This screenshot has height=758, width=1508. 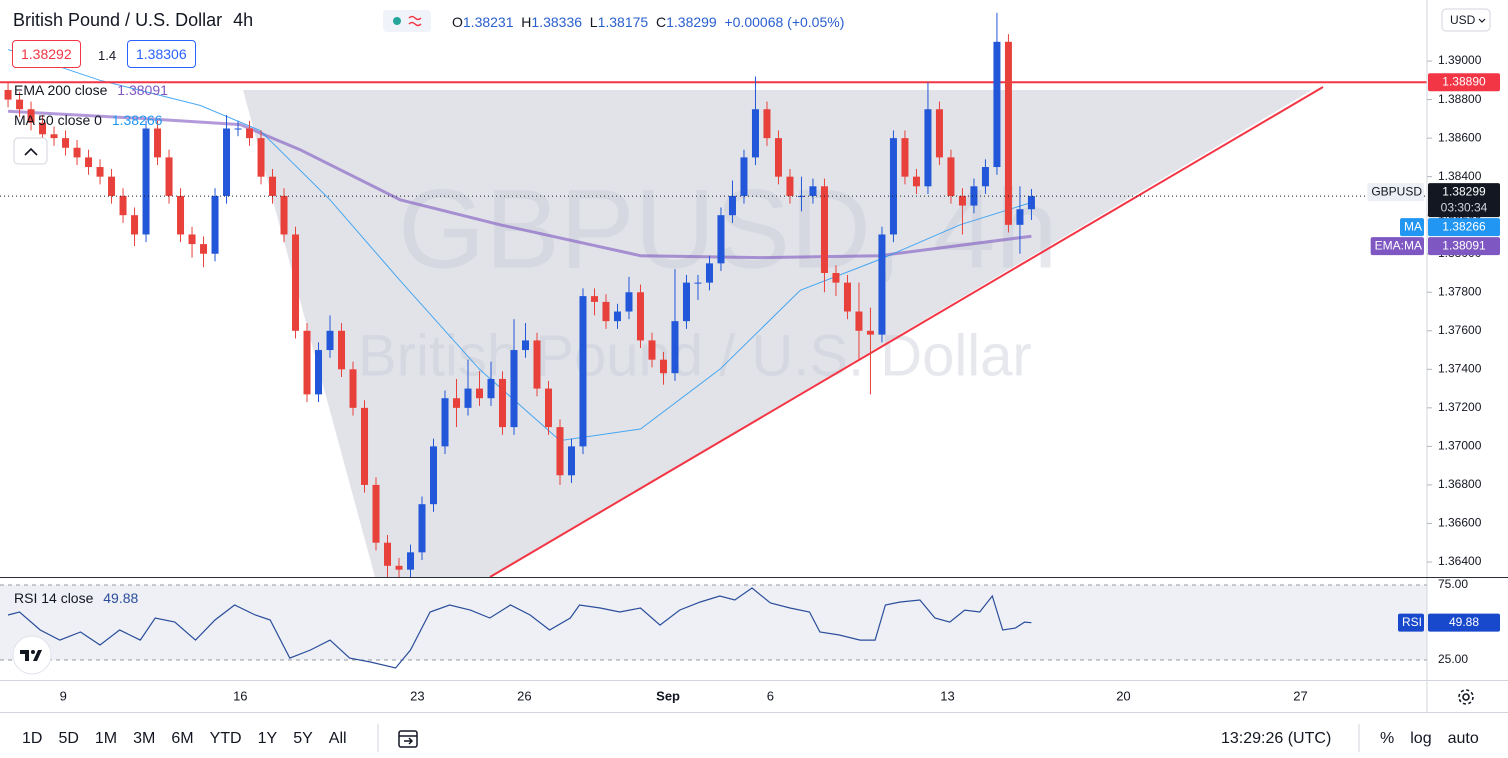 What do you see at coordinates (713, 626) in the screenshot?
I see `rsi-pane` at bounding box center [713, 626].